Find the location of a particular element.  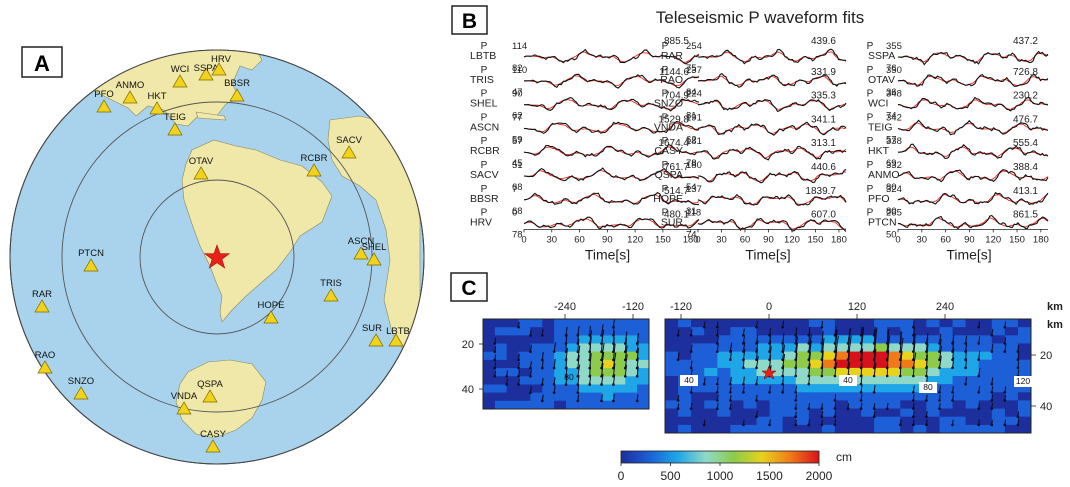

panel-c-letter: C is located at coordinates (468, 288).